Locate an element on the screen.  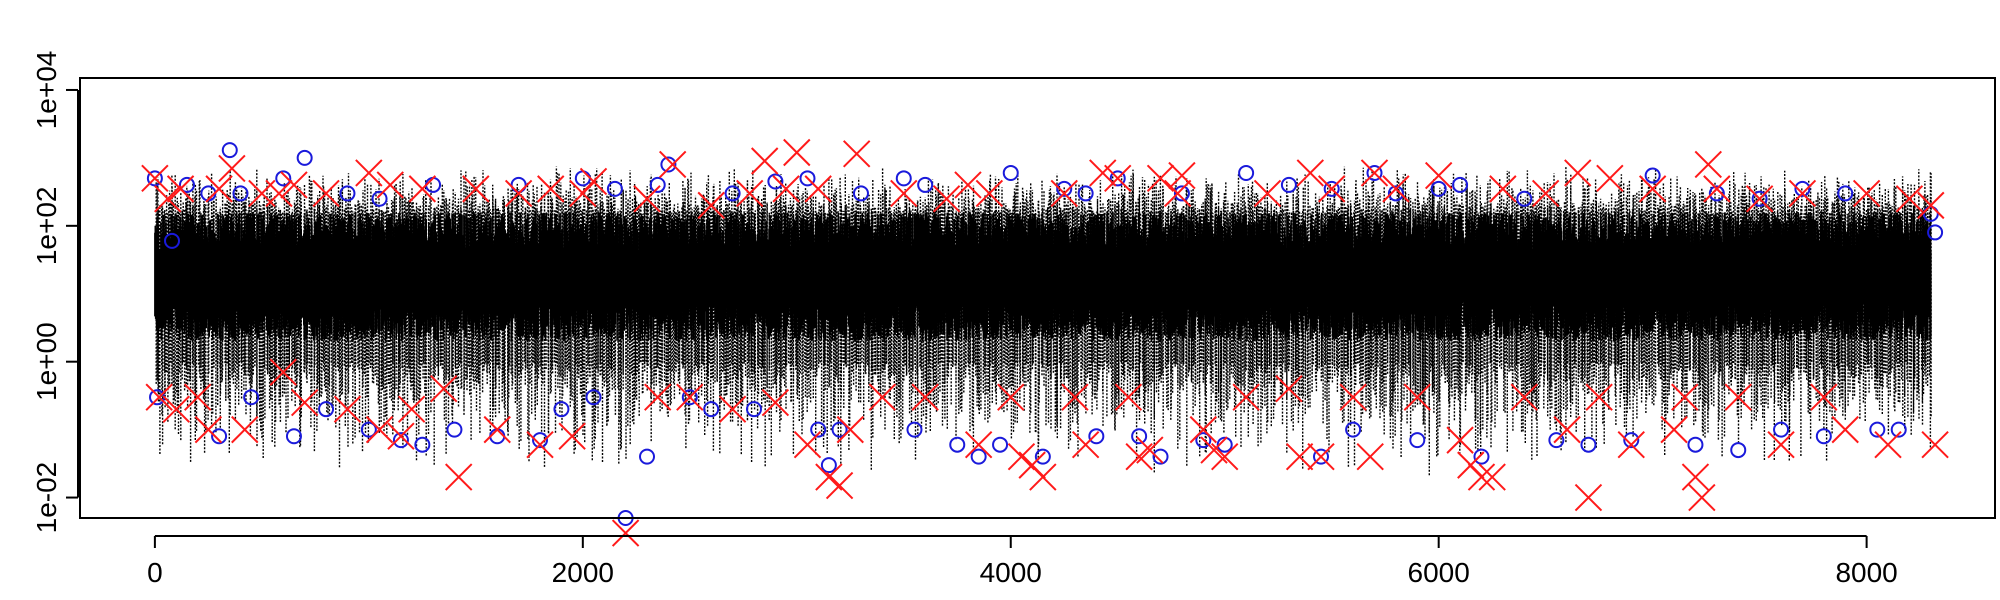
y-tick-label: 1e-02 is located at coordinates (46, 498).